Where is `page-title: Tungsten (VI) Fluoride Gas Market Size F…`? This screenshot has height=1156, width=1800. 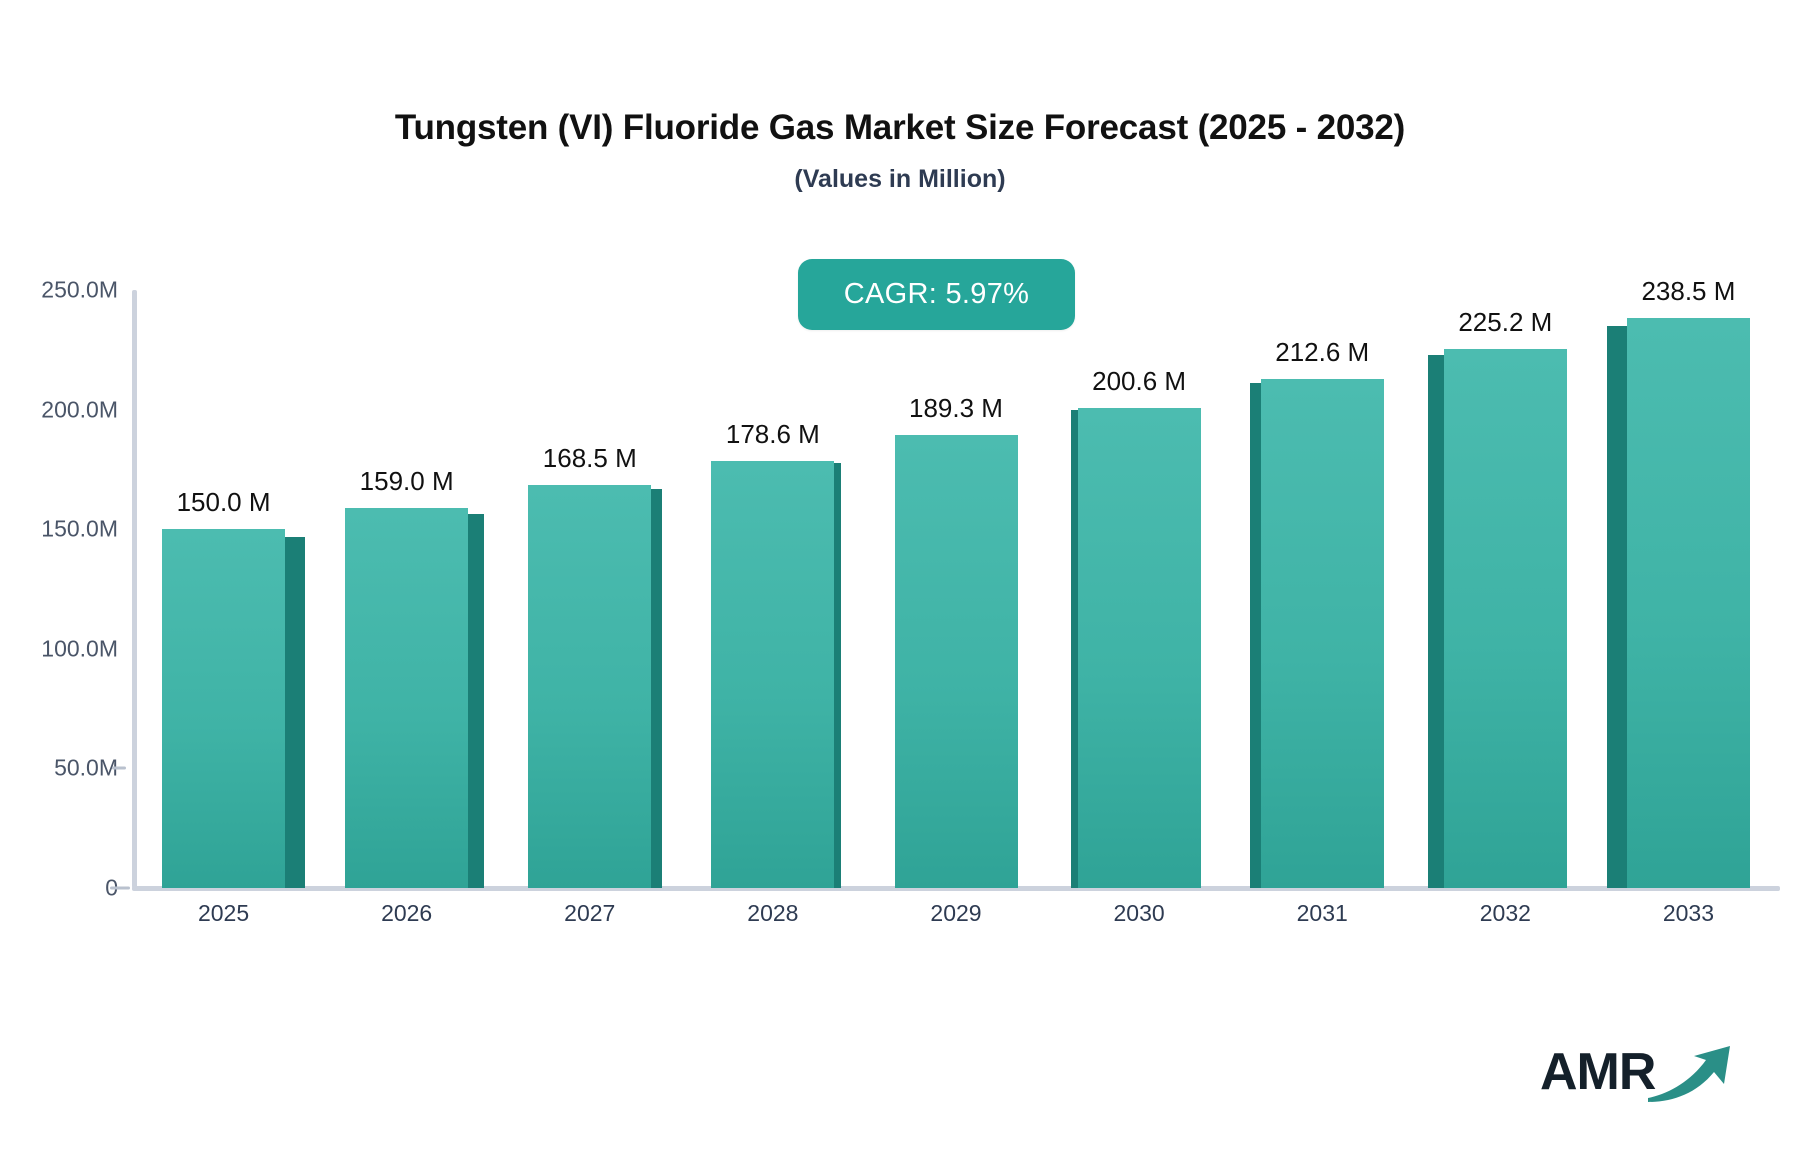 page-title: Tungsten (VI) Fluoride Gas Market Size F… is located at coordinates (900, 127).